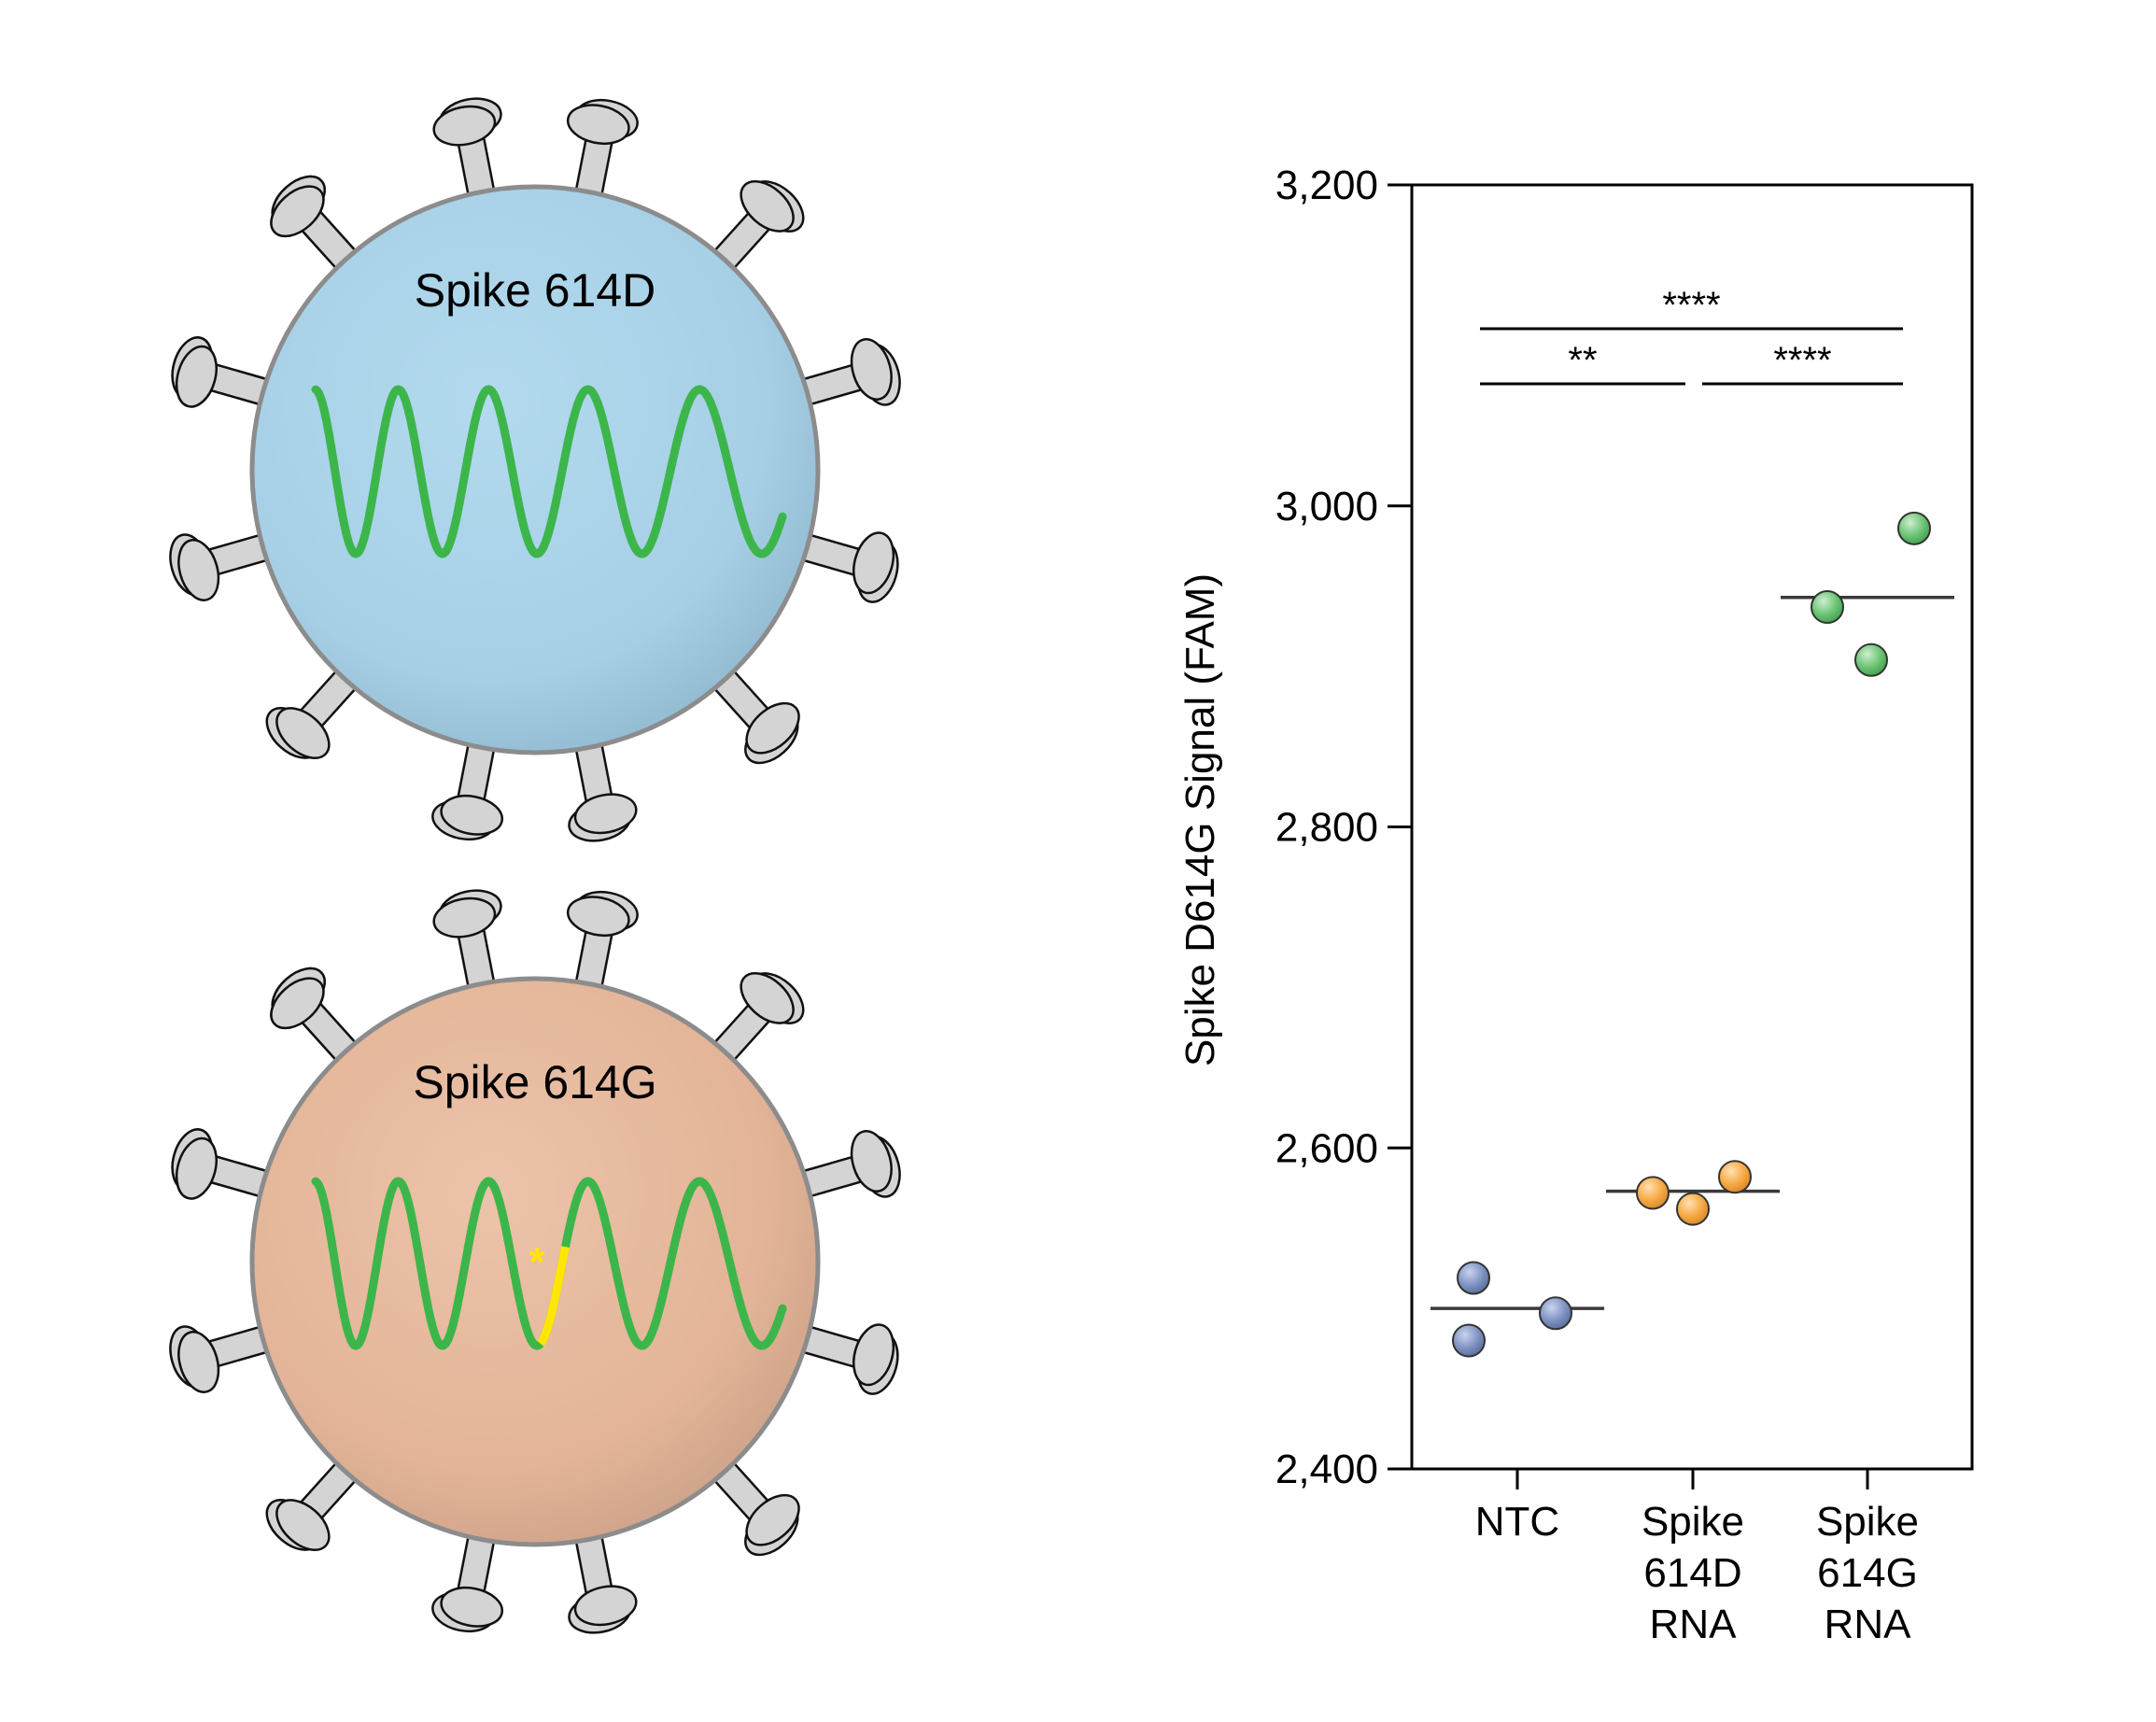 This screenshot has width=2156, height=1722. I want to click on mutation-asterisk: *, so click(536, 1262).